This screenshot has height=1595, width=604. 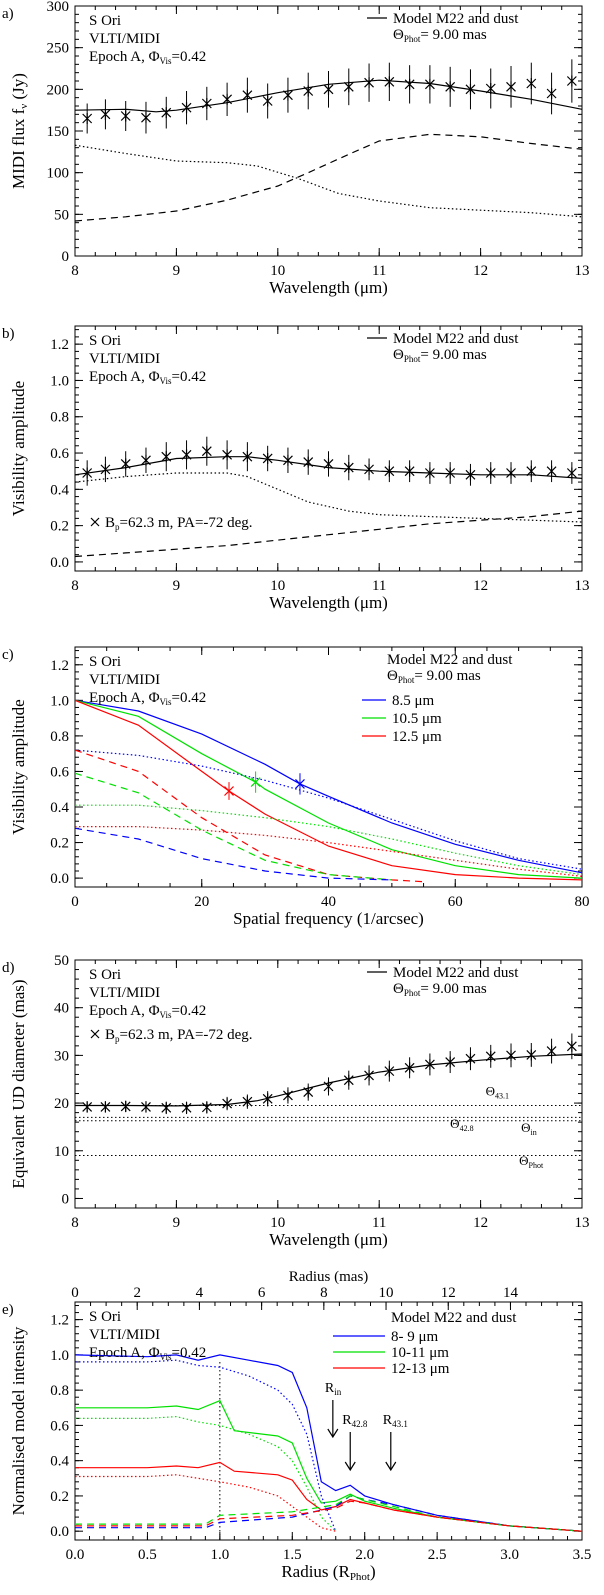 I want to click on radius-marker-label: Rin, so click(x=333, y=1389).